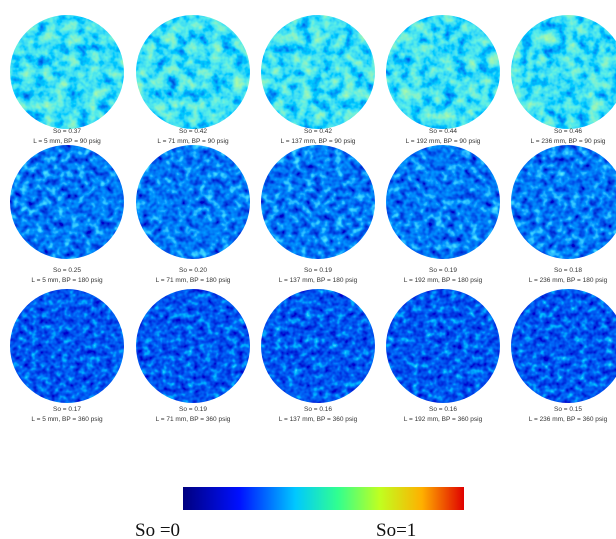 This screenshot has width=616, height=539. I want to click on panel: So = 0.42 L = 71 mm, BP = 90 psig, so click(193, 80).